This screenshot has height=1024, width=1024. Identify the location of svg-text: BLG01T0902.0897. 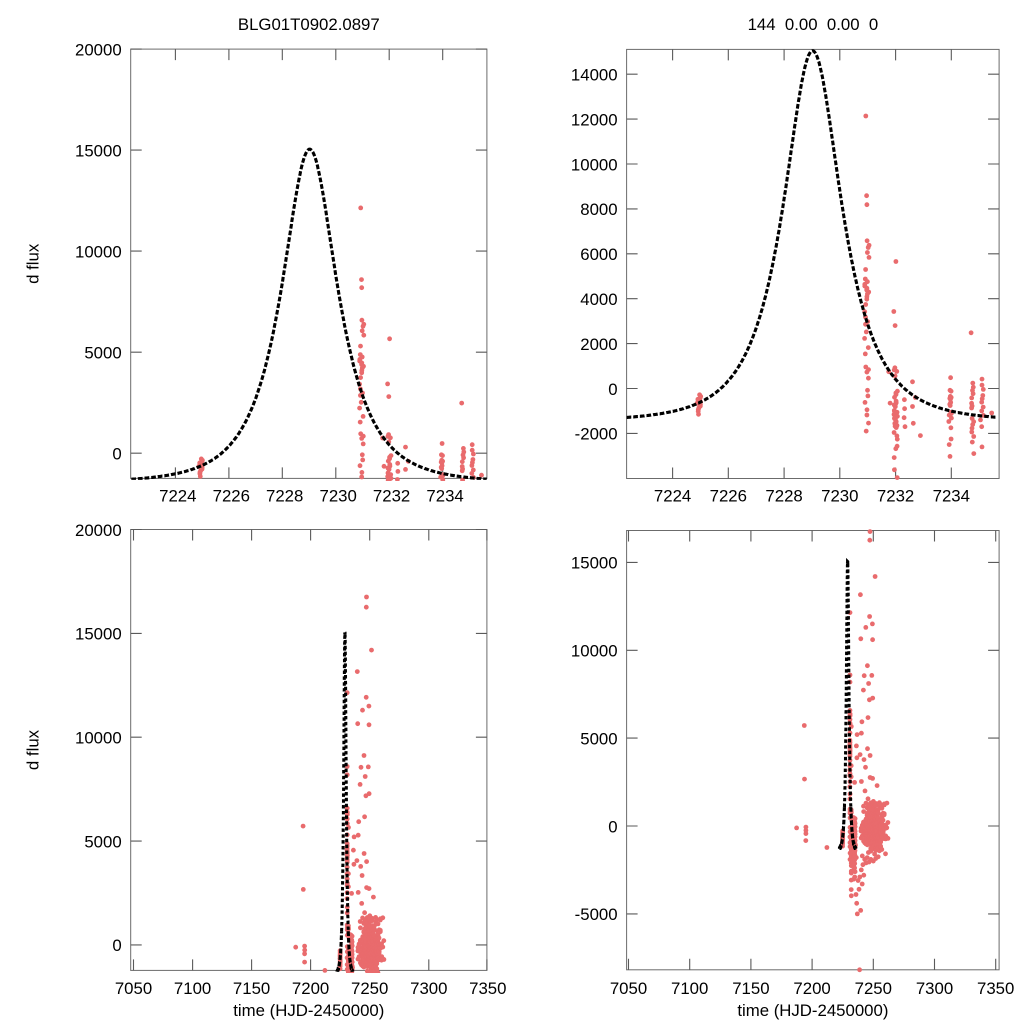
(309, 24).